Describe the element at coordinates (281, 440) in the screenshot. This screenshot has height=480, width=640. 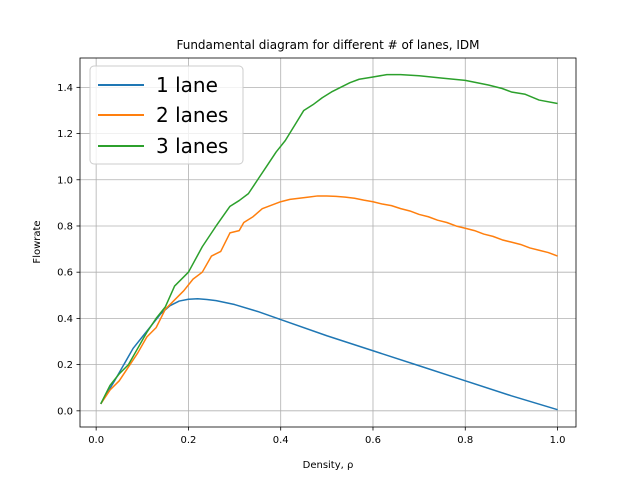
I see `x-tick-label: 0.4` at that location.